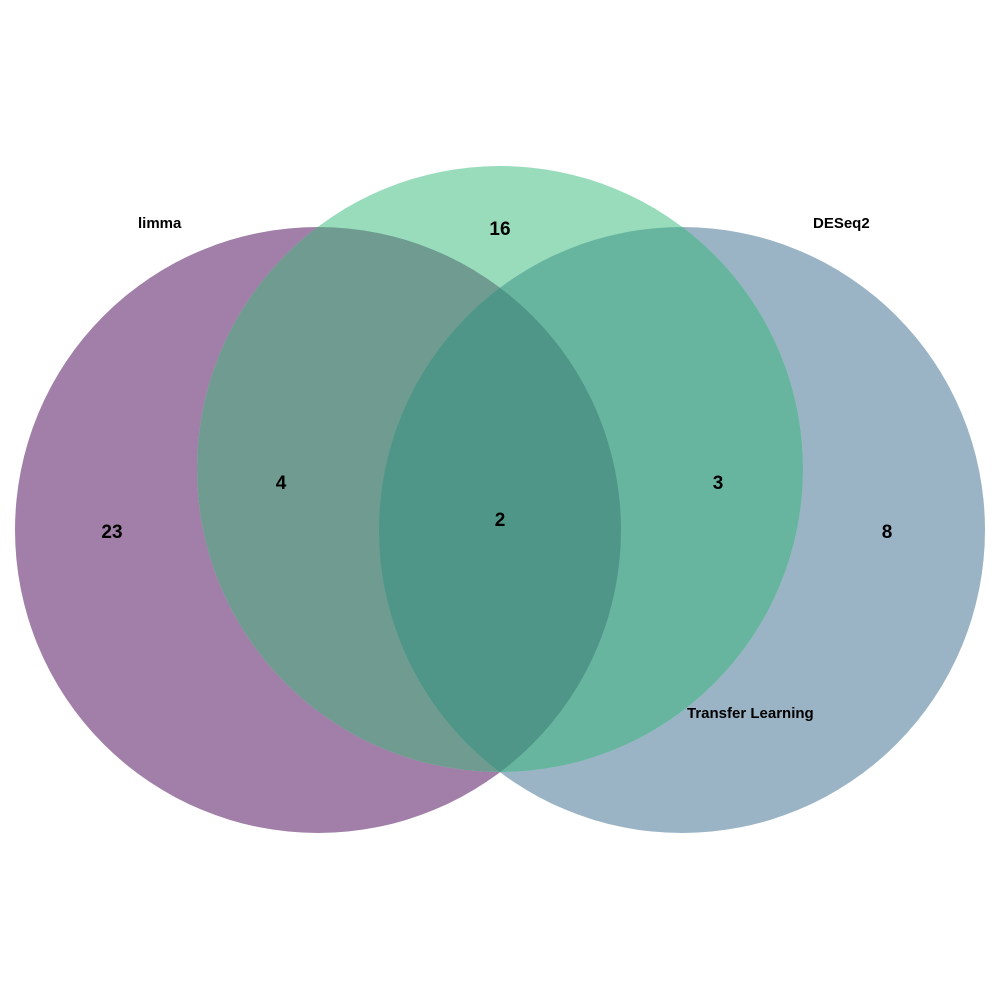 The image size is (1000, 1000). What do you see at coordinates (281, 483) in the screenshot?
I see `count-limma-transfer: 4` at bounding box center [281, 483].